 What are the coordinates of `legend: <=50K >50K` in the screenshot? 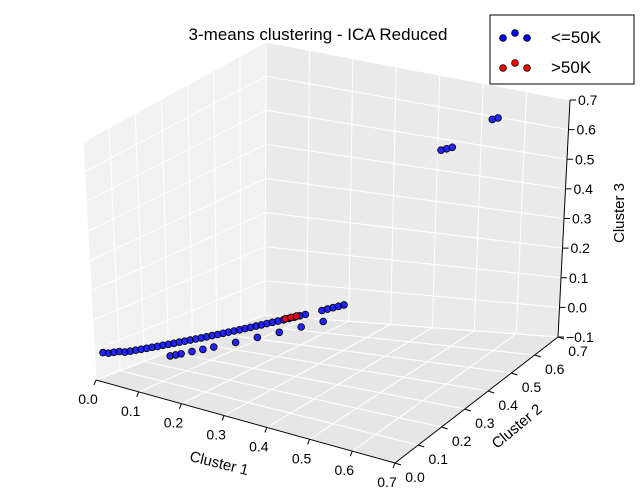 It's located at (562, 49).